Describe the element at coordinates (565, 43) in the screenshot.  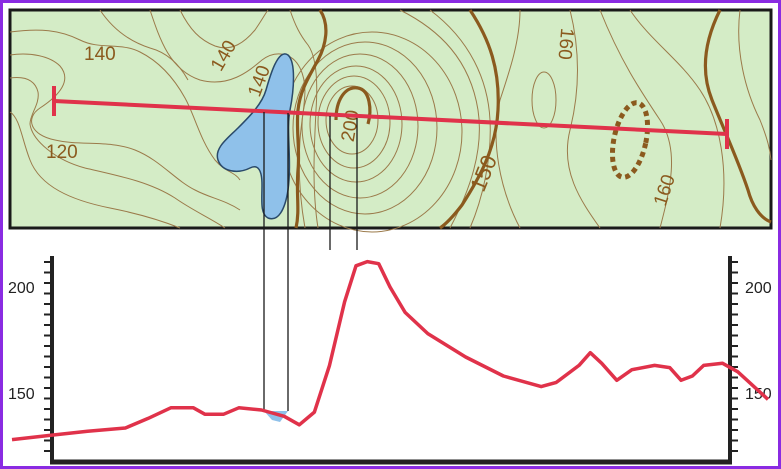
I see `contour-label-160-top: 160` at that location.